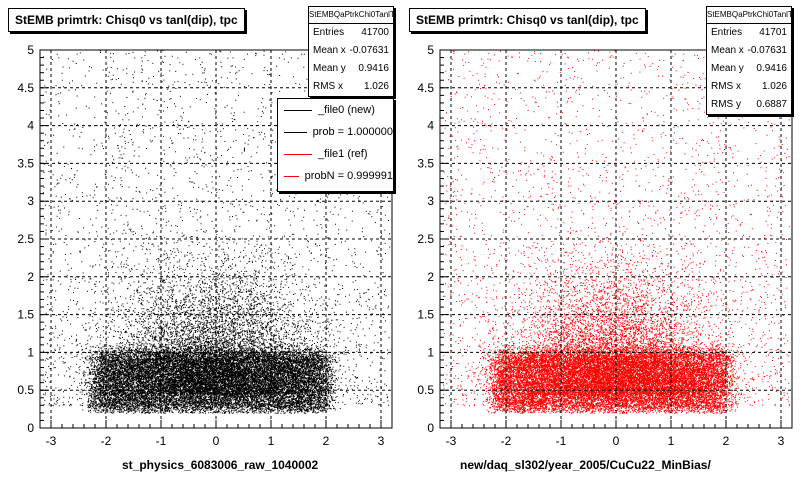  What do you see at coordinates (749, 32) in the screenshot?
I see `stats-row-entries: Entries 41701` at bounding box center [749, 32].